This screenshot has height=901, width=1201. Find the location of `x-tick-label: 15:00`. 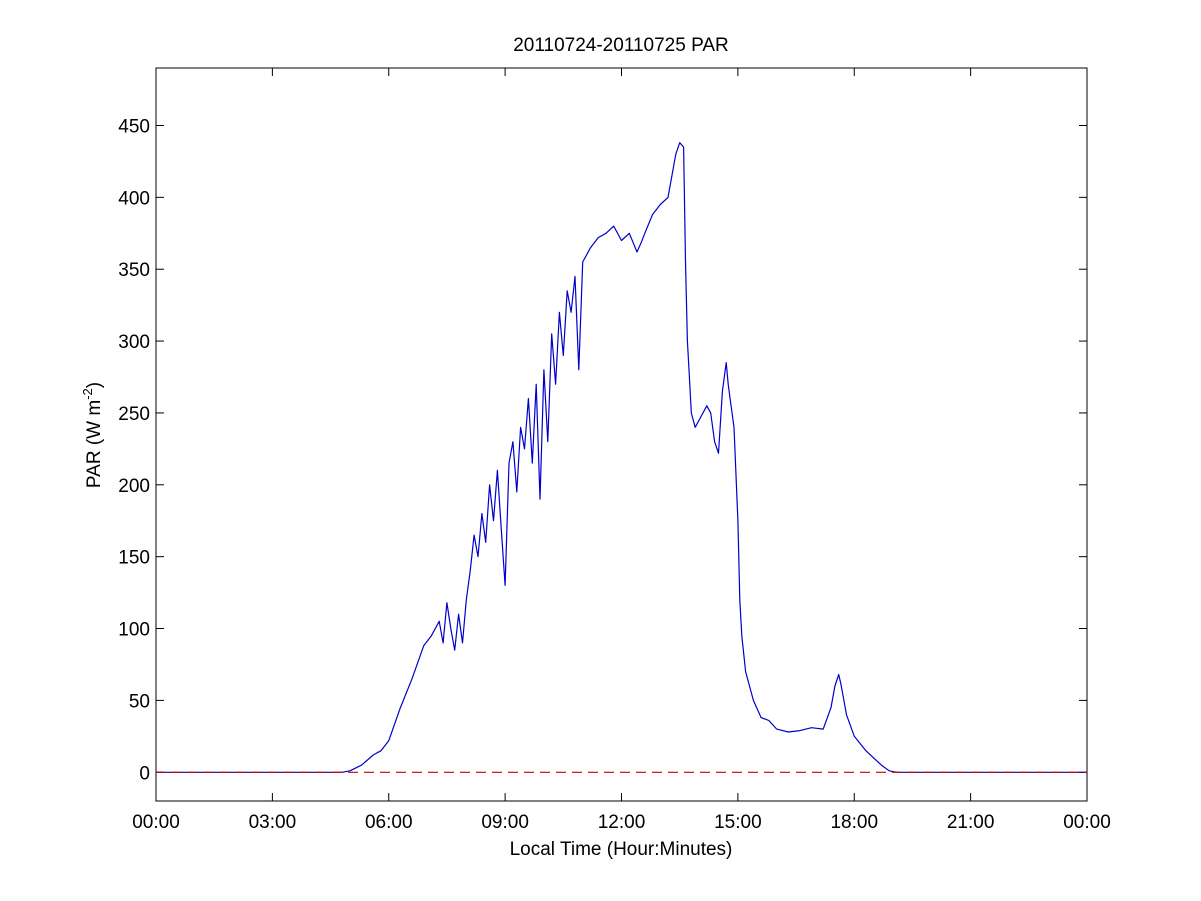

x-tick-label: 15:00 is located at coordinates (738, 822).